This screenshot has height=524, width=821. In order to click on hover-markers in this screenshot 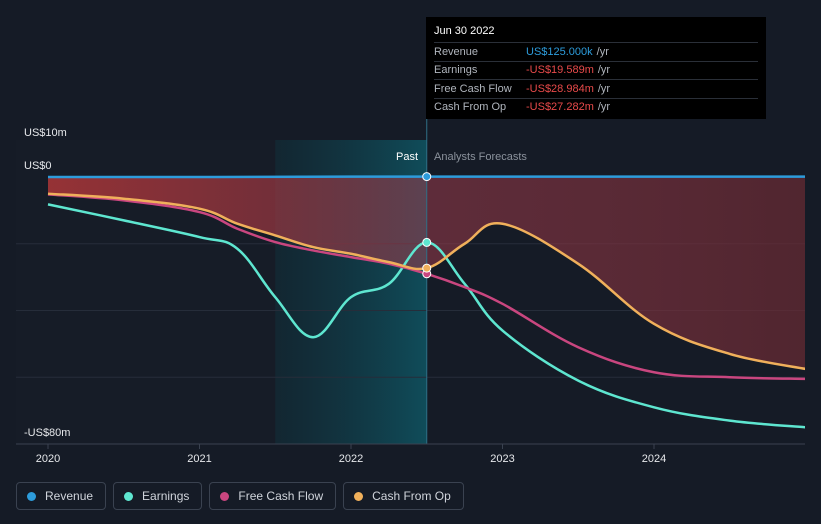, I will do `click(427, 225)`.